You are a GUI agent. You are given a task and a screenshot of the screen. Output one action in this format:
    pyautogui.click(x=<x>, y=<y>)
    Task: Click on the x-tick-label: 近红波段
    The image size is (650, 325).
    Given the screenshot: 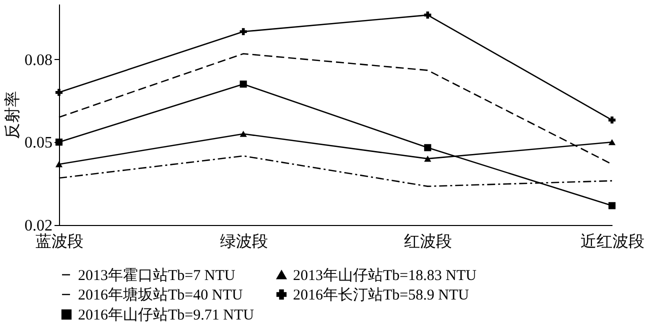 What is the action you would take?
    pyautogui.click(x=612, y=241)
    